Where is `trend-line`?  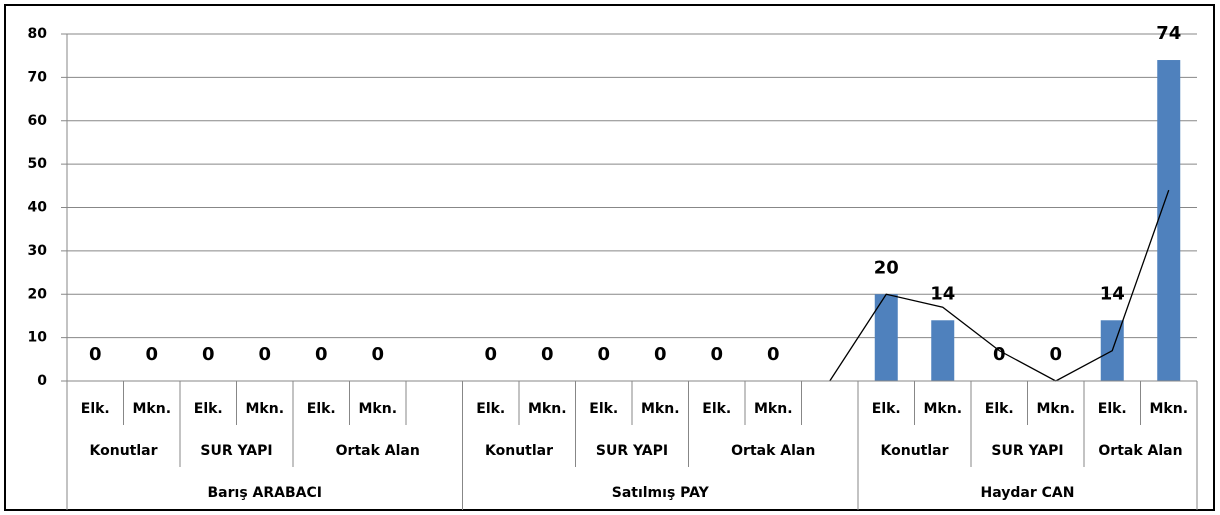 trend-line is located at coordinates (999, 285).